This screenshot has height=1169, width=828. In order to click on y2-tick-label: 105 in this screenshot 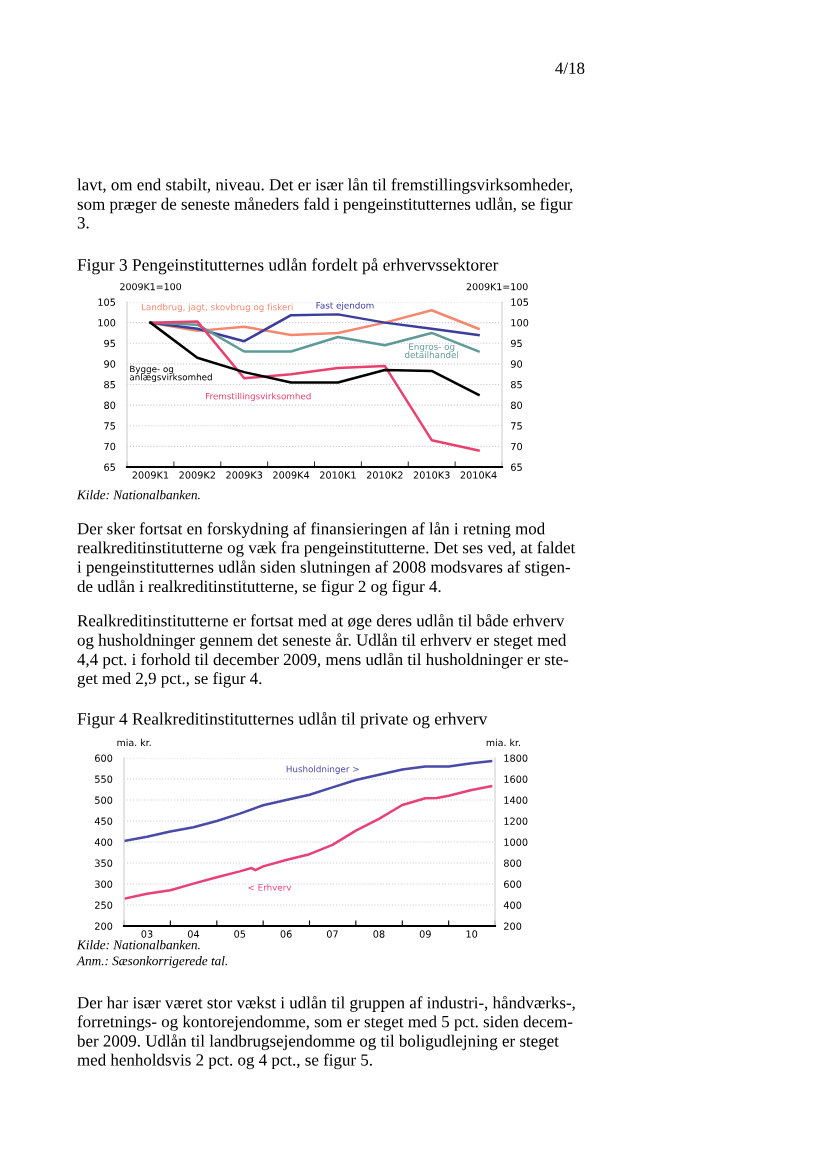, I will do `click(520, 302)`.